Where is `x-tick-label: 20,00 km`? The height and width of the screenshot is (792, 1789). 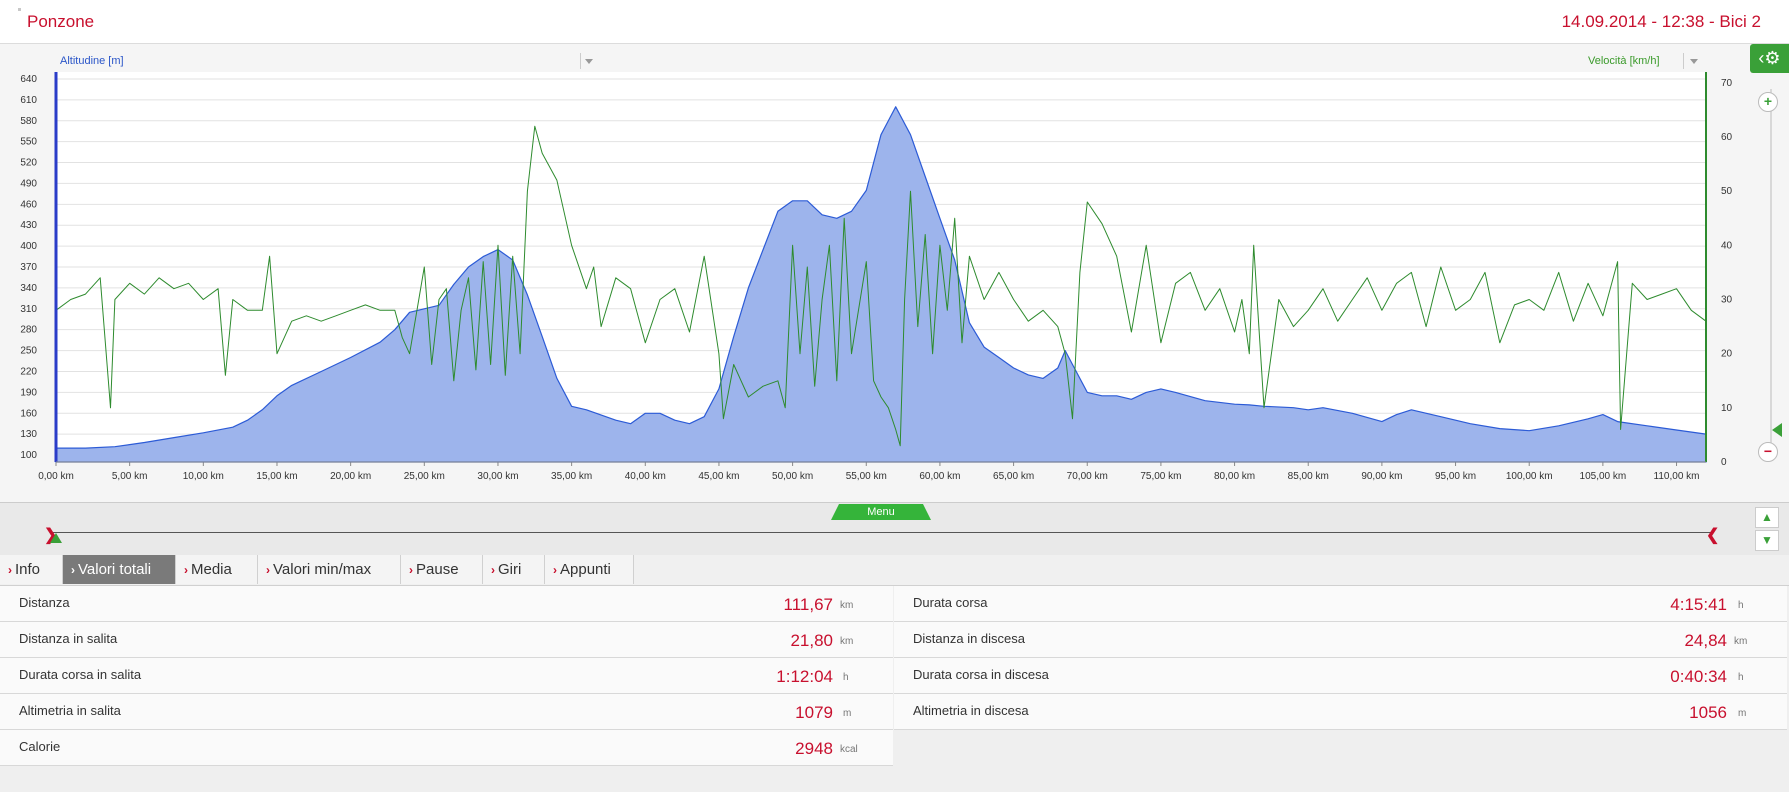
x-tick-label: 20,00 km is located at coordinates (350, 476).